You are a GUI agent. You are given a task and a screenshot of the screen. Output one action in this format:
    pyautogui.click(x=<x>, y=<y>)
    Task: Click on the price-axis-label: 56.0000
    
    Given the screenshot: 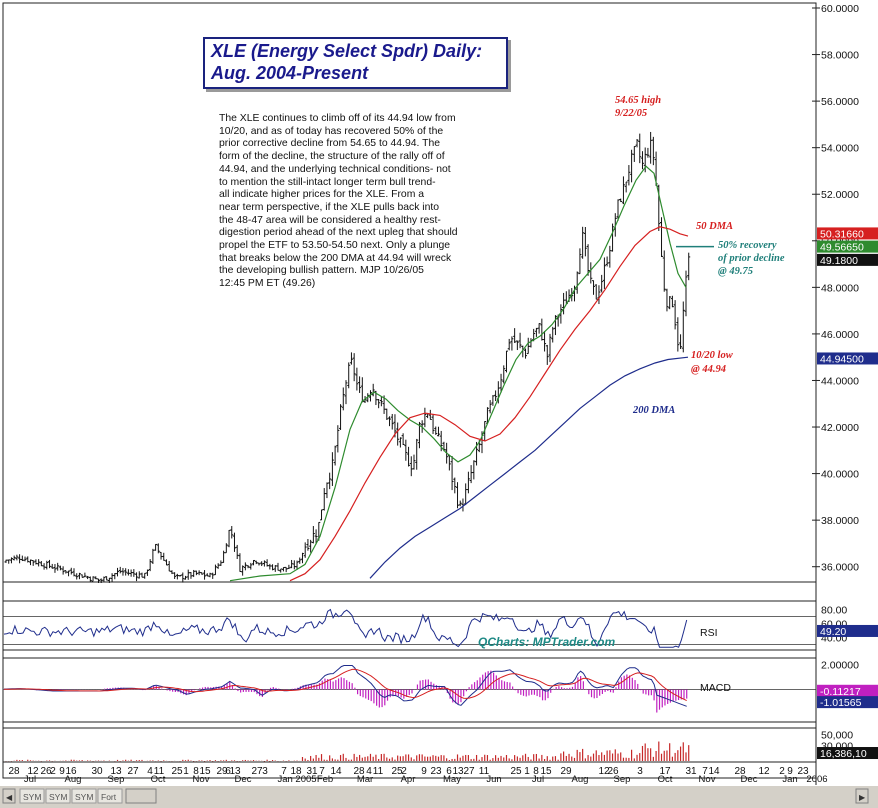 What is the action you would take?
    pyautogui.click(x=840, y=102)
    